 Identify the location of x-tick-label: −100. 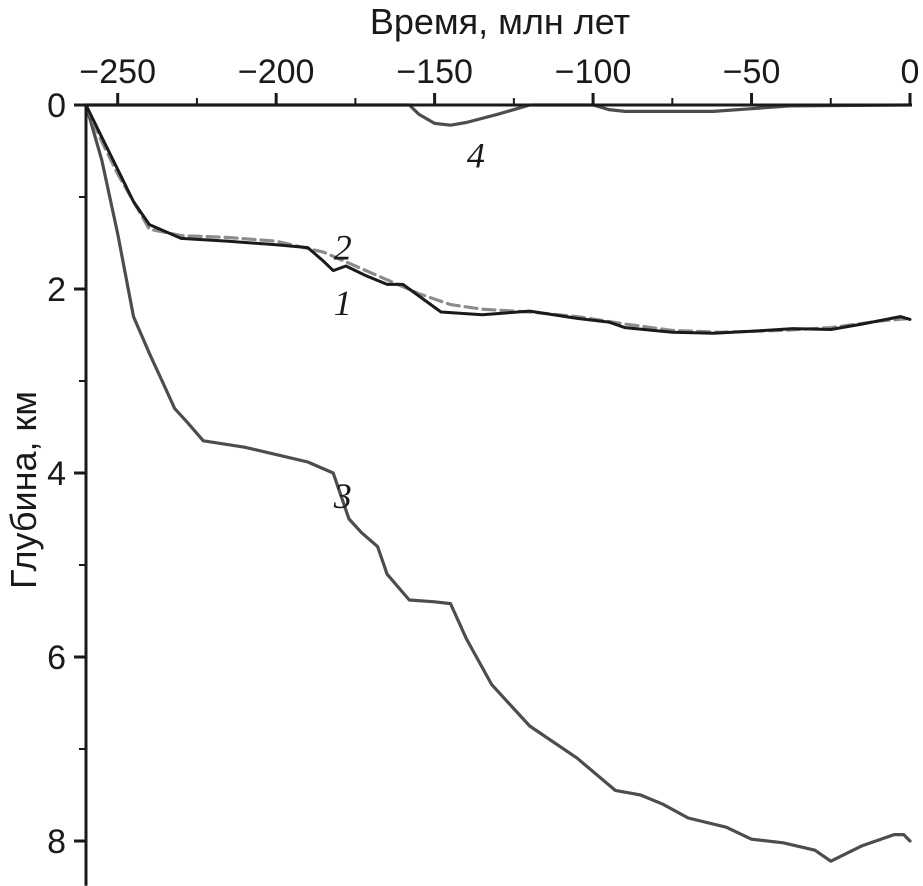
(593, 72).